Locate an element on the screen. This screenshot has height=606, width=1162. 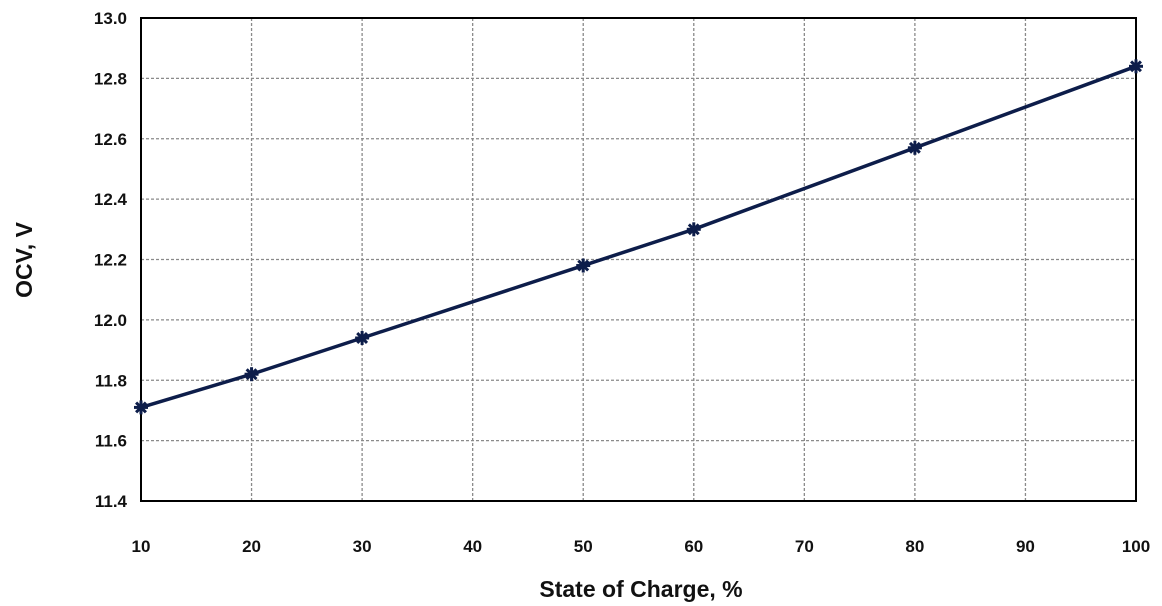
y-tick-label: 11.8 is located at coordinates (111, 380).